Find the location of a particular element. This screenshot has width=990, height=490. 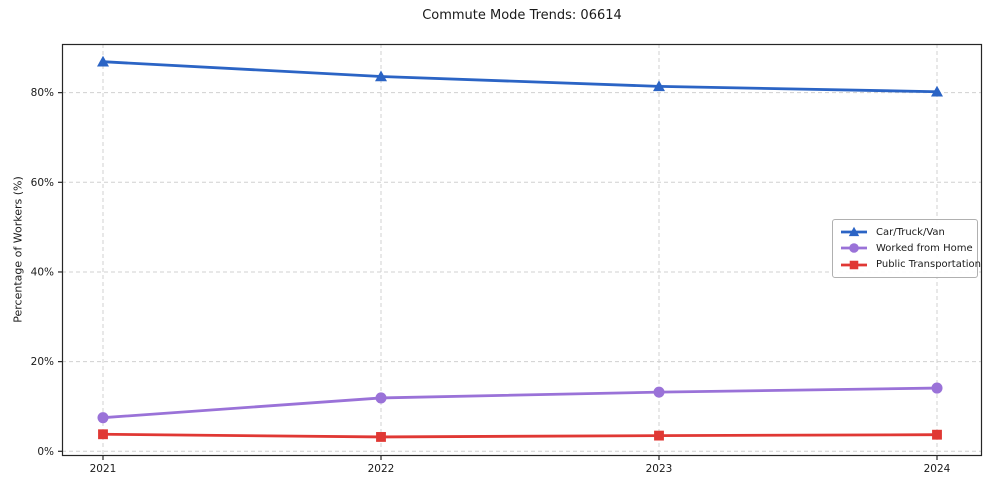

y-tick-label: 80% is located at coordinates (42, 93).